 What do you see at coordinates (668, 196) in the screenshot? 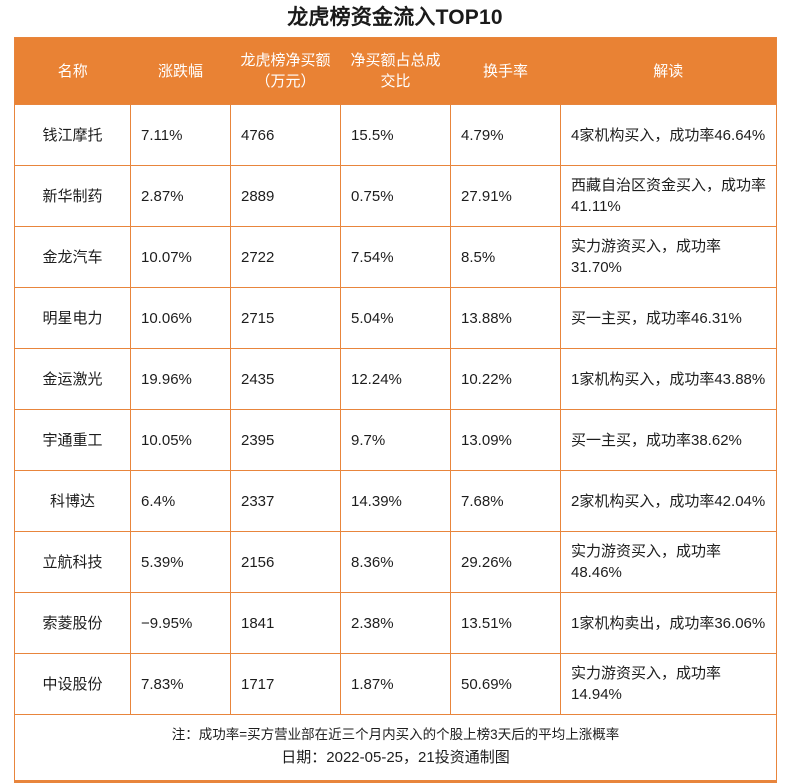
I see `cell-interpretation: 西藏自治区资金买入，成功率41.11%` at bounding box center [668, 196].